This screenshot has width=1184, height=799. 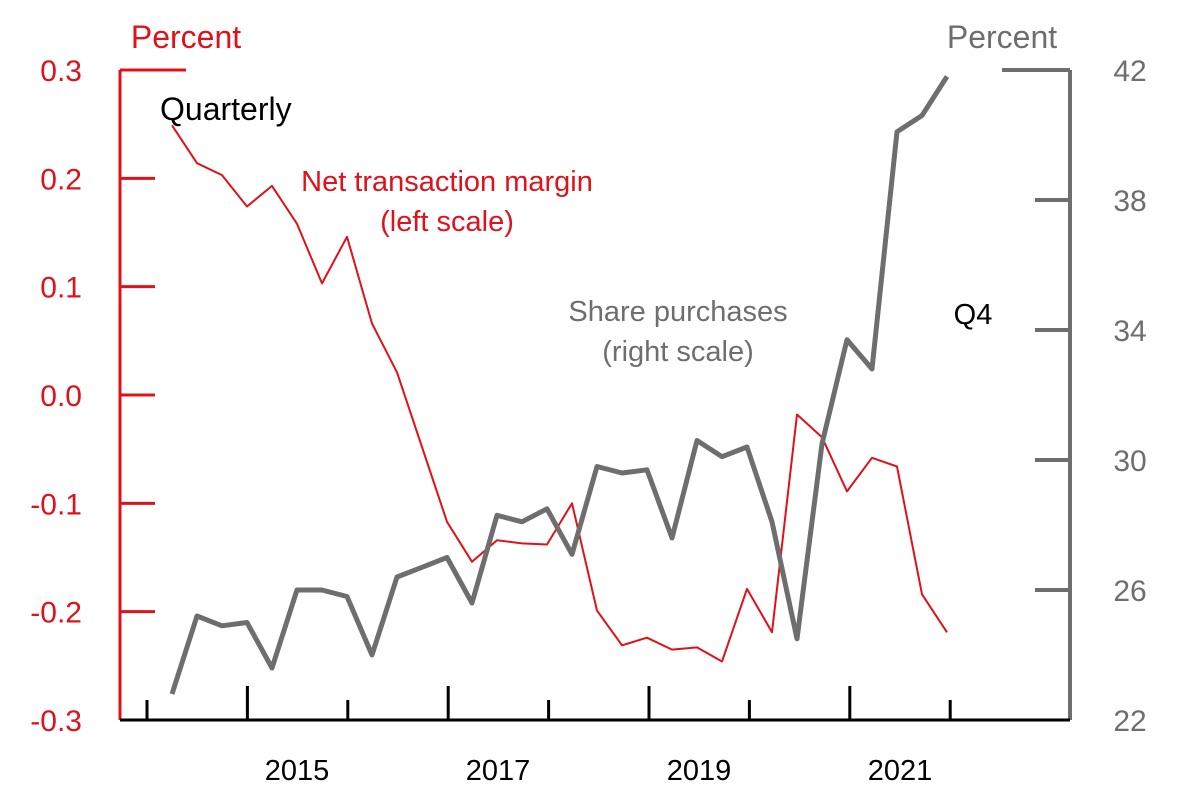 I want to click on left-axis-tick-label: 0.3, so click(x=61, y=71).